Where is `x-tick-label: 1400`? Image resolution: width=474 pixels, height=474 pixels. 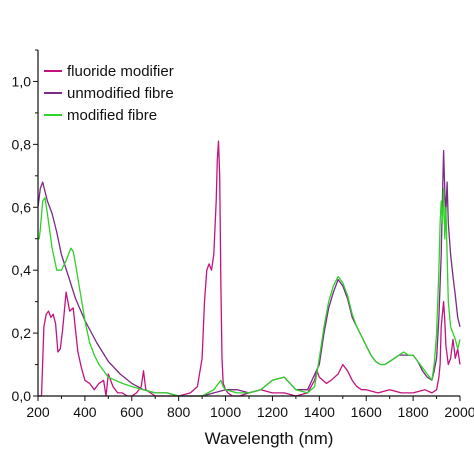
x-tick-label: 1400 is located at coordinates (319, 412).